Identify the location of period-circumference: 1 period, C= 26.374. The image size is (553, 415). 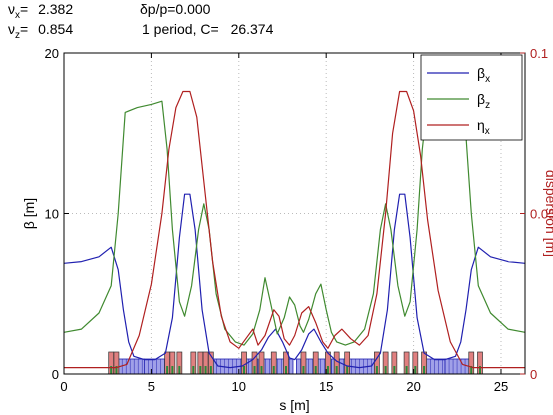
(207, 29).